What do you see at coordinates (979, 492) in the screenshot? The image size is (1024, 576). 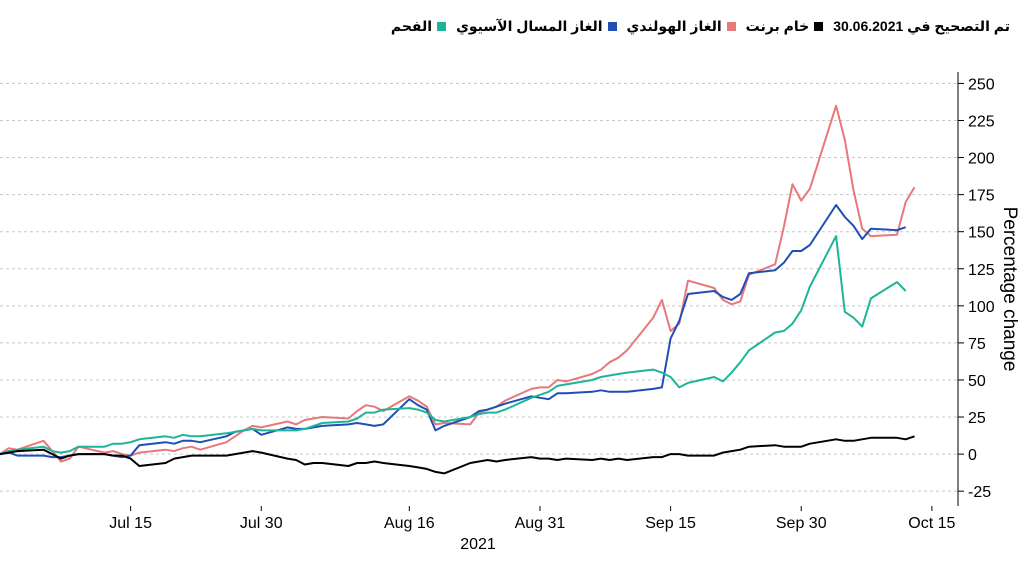 I see `y-tick-label: -25` at bounding box center [979, 492].